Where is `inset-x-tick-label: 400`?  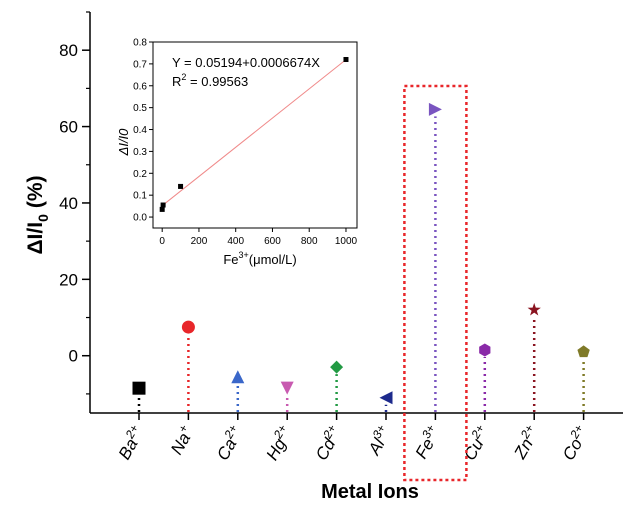 inset-x-tick-label: 400 is located at coordinates (235, 241).